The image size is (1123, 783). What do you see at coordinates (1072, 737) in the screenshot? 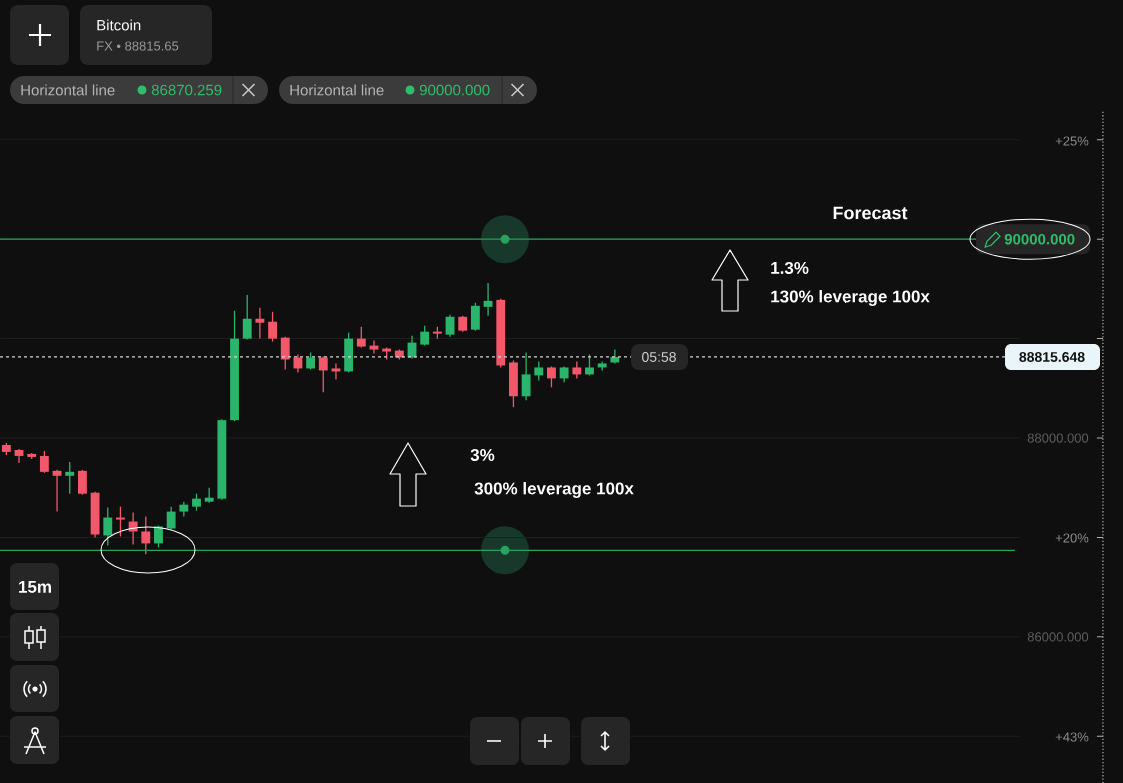
I see `annotation: +43%` at bounding box center [1072, 737].